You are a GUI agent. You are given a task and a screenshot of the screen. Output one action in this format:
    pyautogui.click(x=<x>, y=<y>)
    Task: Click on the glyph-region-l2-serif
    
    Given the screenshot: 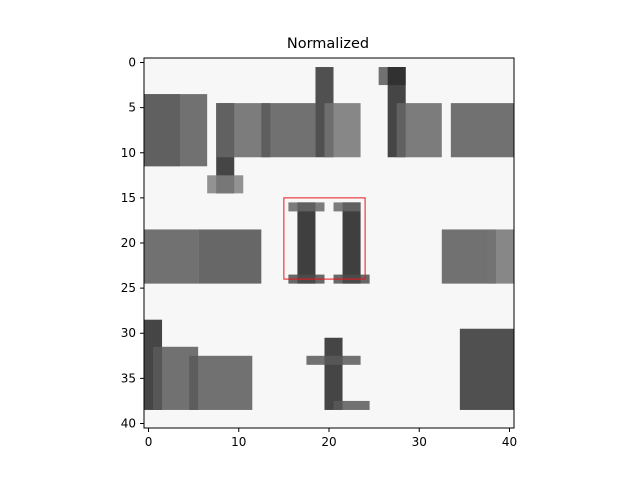 What is the action you would take?
    pyautogui.click(x=347, y=207)
    